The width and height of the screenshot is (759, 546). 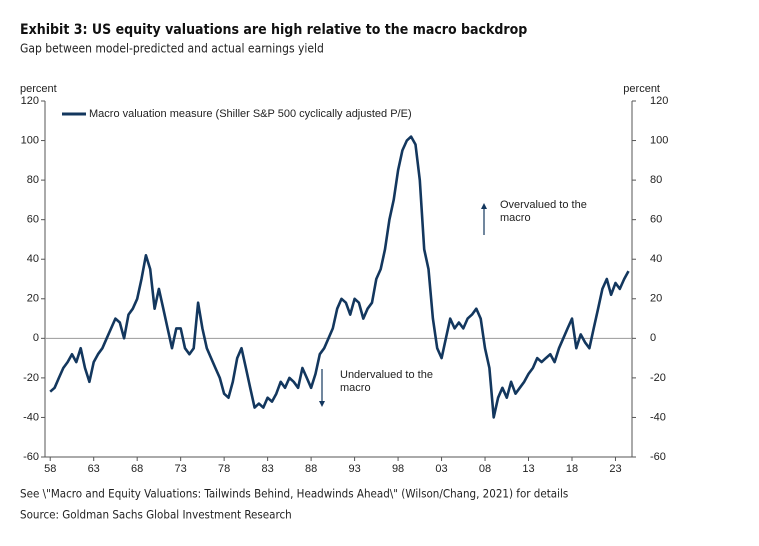 What do you see at coordinates (137, 469) in the screenshot?
I see `x-tick-label: 68` at bounding box center [137, 469].